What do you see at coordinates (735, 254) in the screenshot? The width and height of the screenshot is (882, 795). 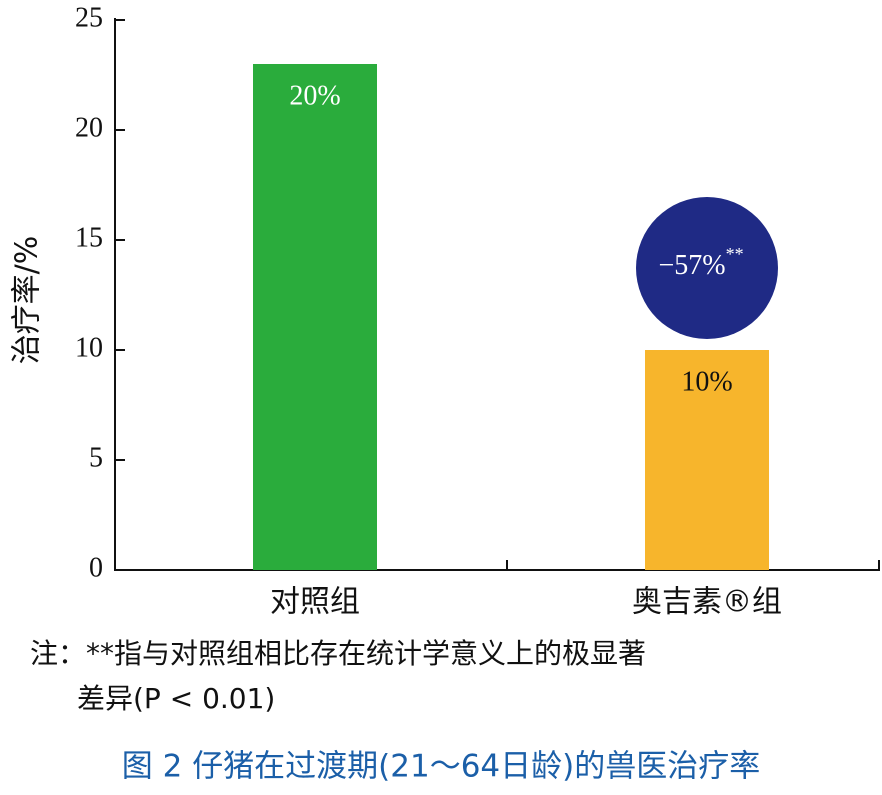 I see `badge-superscript: **` at bounding box center [735, 254].